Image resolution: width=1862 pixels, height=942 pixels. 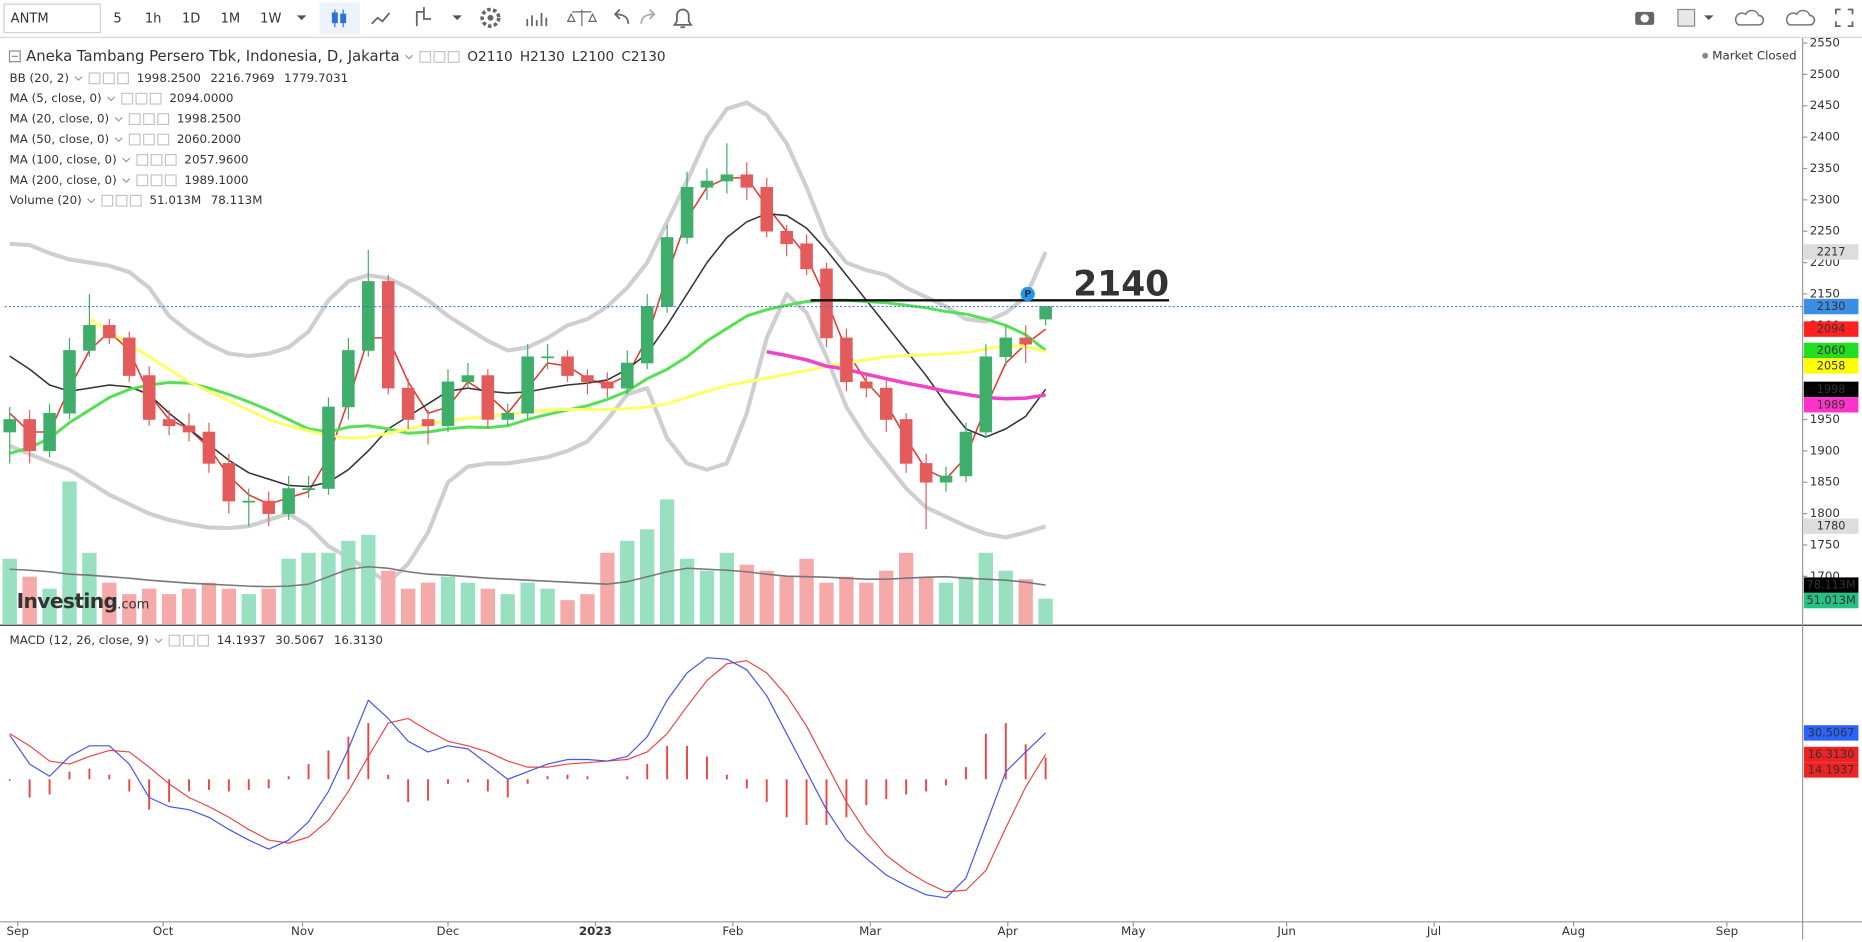 What do you see at coordinates (621, 16) in the screenshot?
I see `undo-button` at bounding box center [621, 16].